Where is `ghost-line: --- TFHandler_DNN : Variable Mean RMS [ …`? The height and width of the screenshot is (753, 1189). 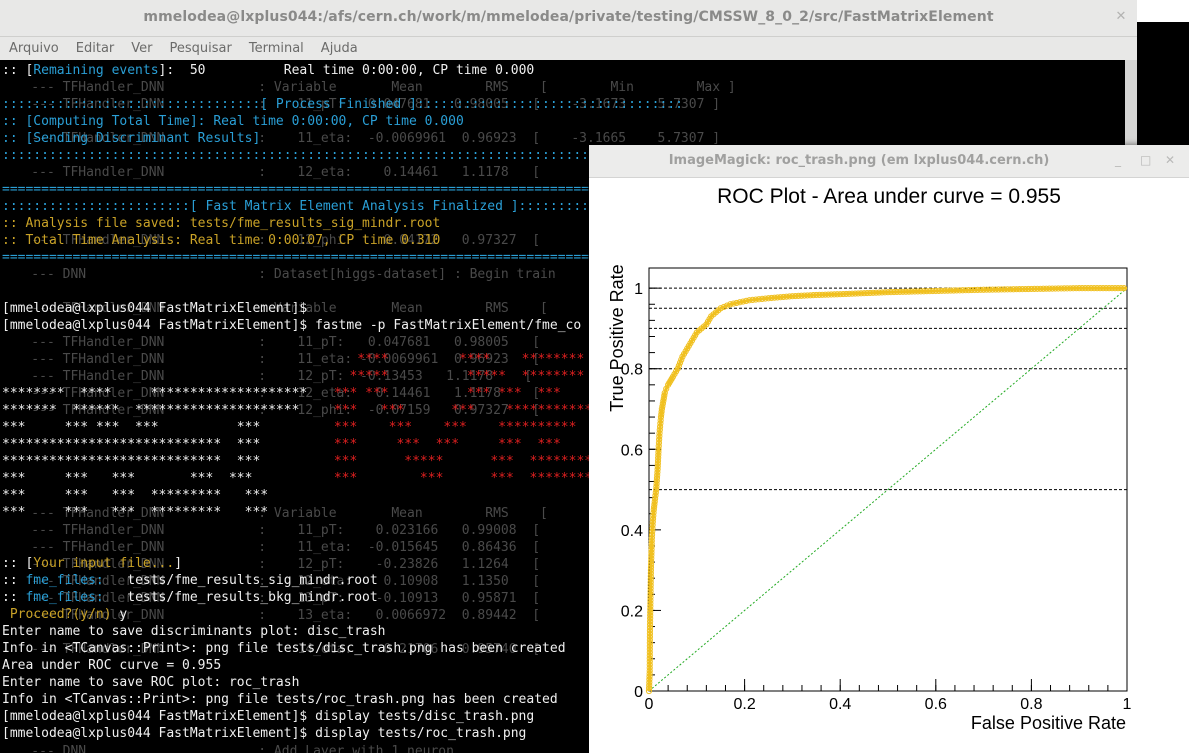 ghost-line: --- TFHandler_DNN : Variable Mean RMS [ … is located at coordinates (368, 87).